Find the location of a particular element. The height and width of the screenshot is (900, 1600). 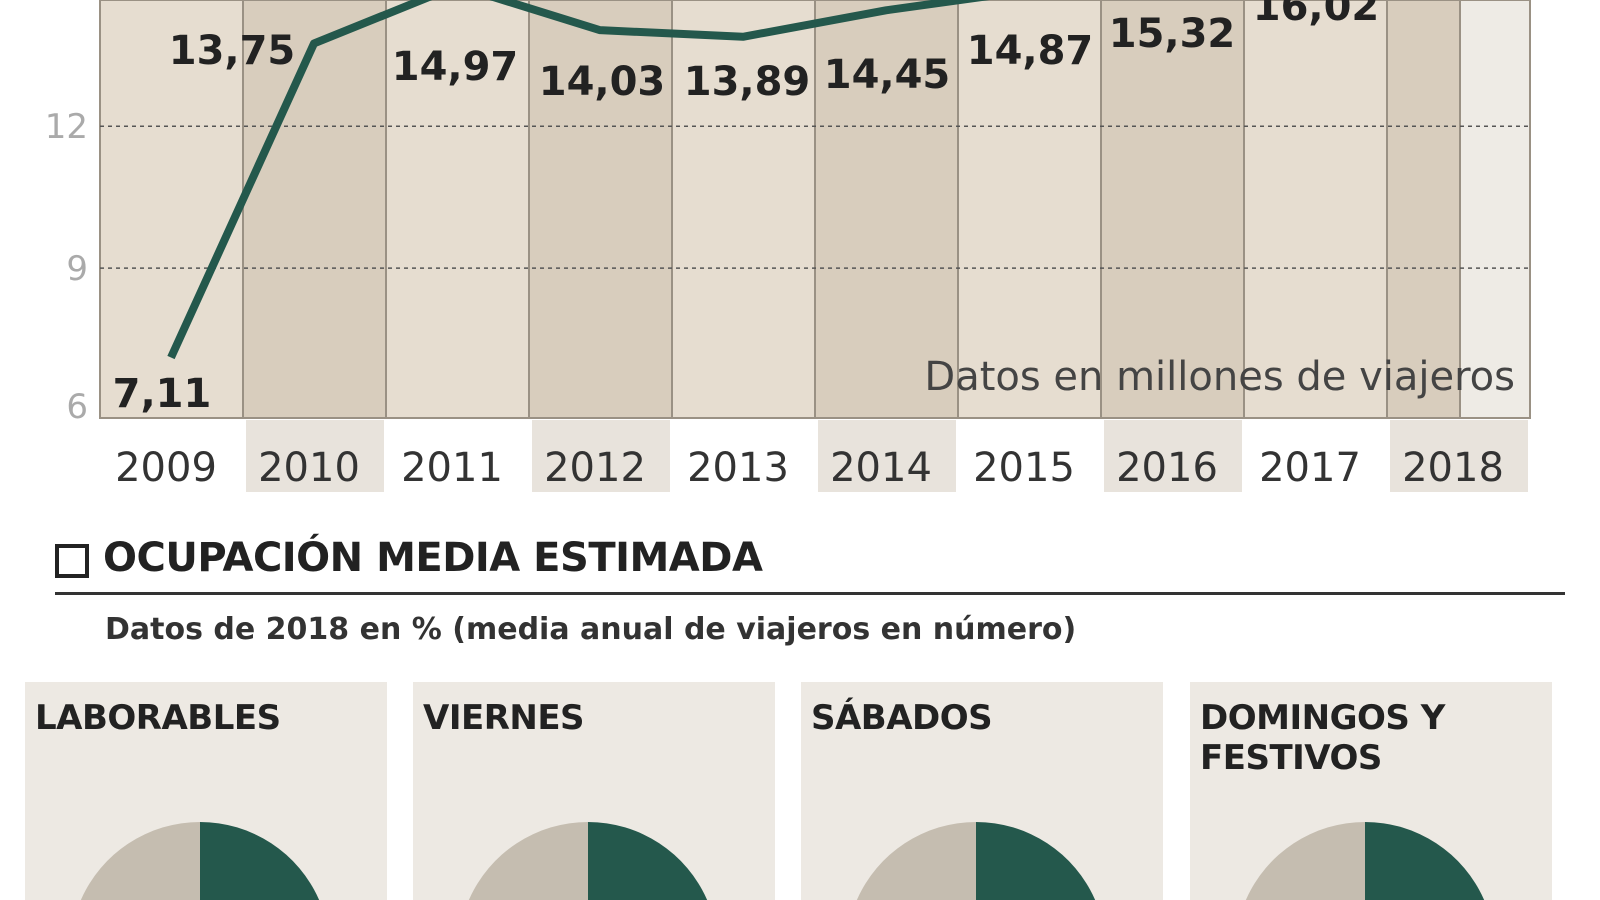

data-label: 14,97 is located at coordinates (455, 67).